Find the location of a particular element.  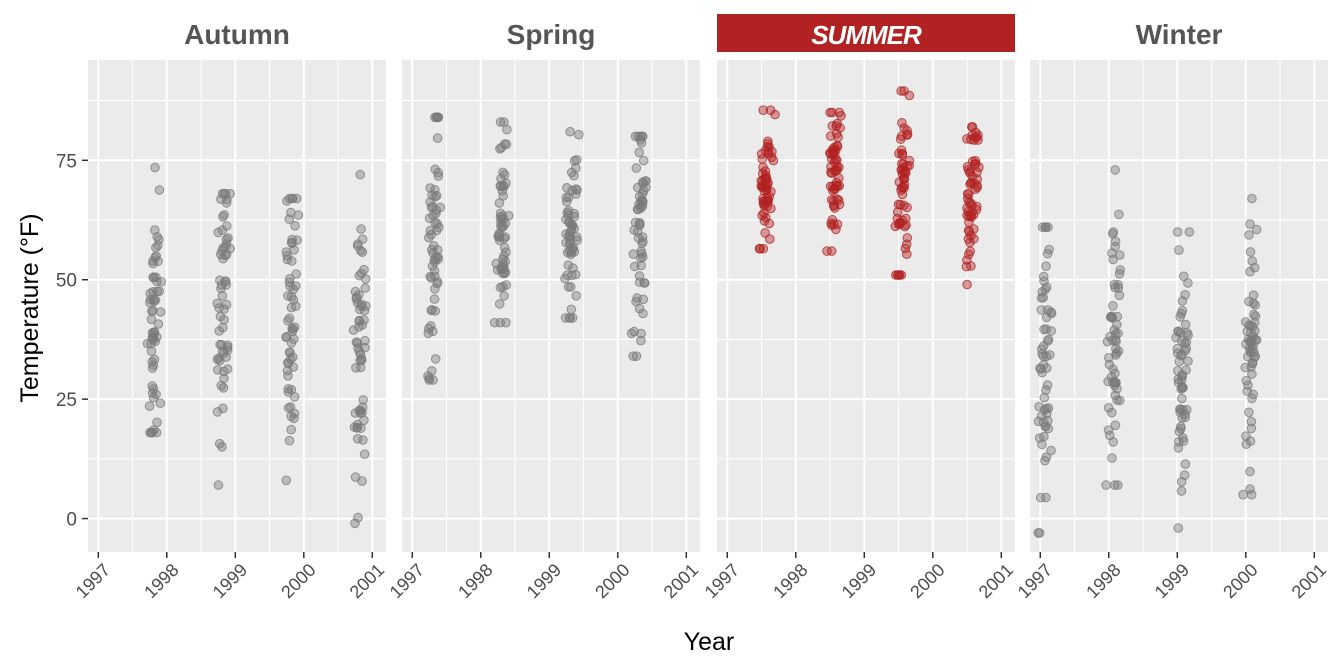

y-tick-label: 0 is located at coordinates (71, 520).